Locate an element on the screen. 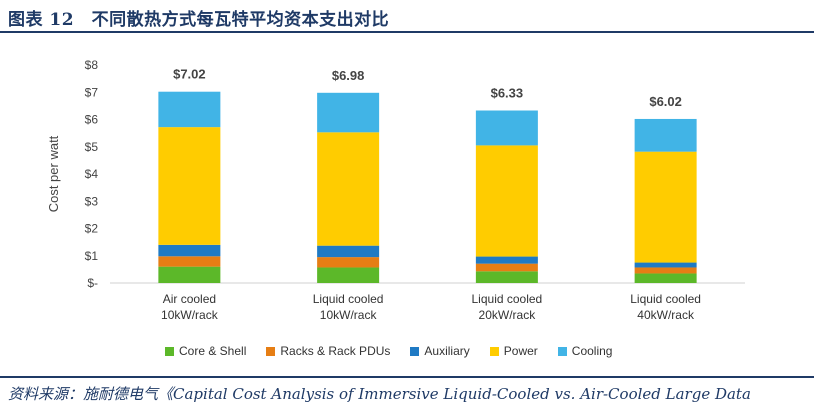 The height and width of the screenshot is (409, 814). legend-label: Cooling is located at coordinates (592, 351).